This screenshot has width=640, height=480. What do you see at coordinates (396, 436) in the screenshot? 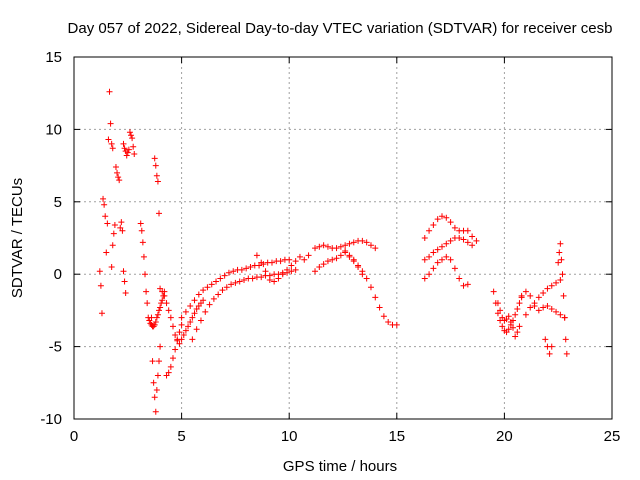
I see `x-tick-label: 15` at bounding box center [396, 436].